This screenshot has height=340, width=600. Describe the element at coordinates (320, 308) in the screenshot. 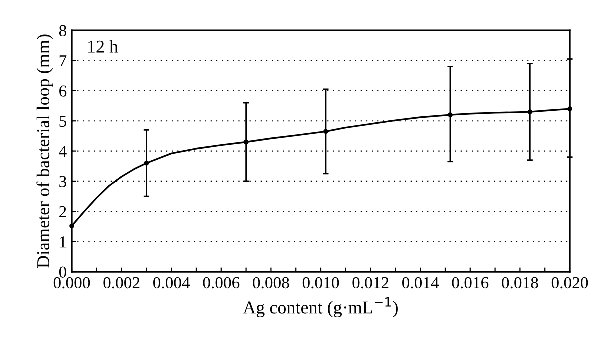

I see `x-axis-title: Ag content (g·mL$^{−1}$)` at that location.